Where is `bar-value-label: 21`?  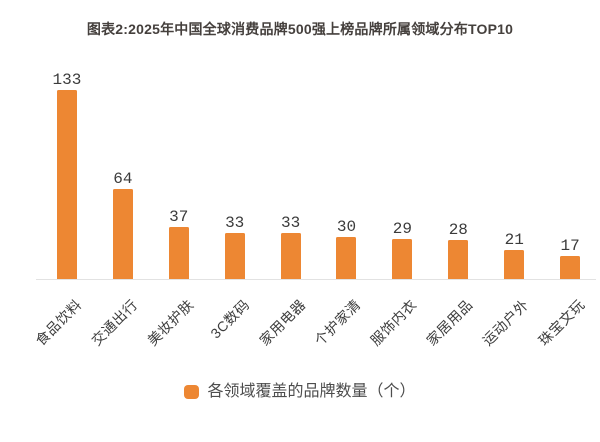 bar-value-label: 21 is located at coordinates (514, 240).